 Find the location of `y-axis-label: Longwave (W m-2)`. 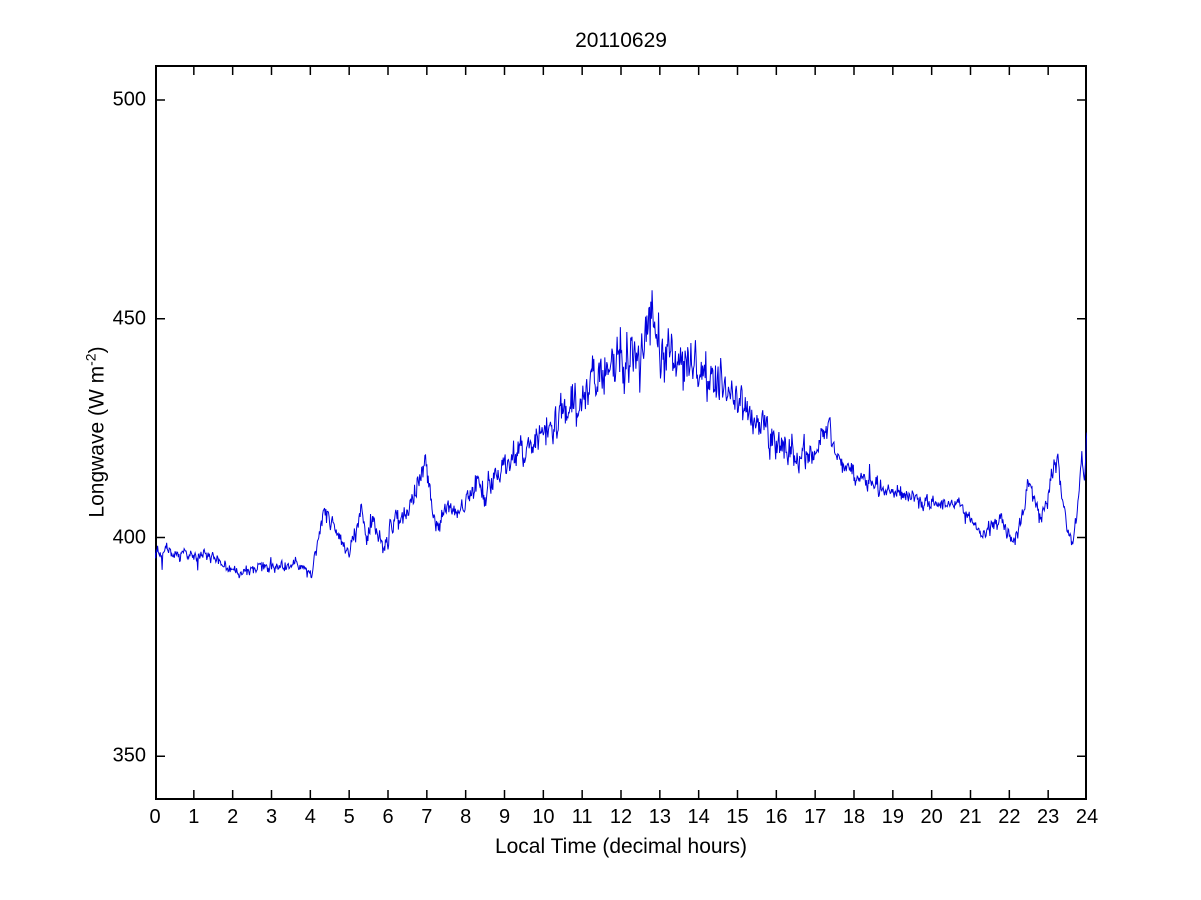

y-axis-label: Longwave (W m-2) is located at coordinates (96, 431).